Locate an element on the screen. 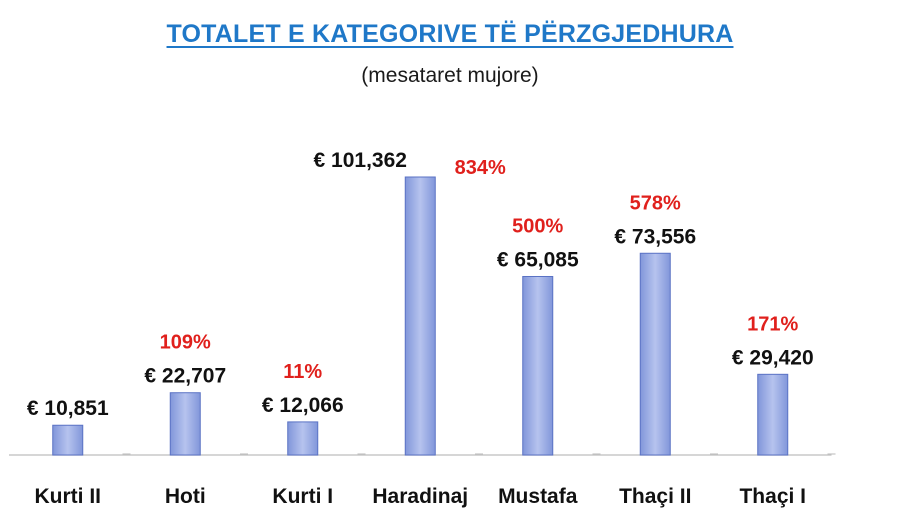  category-label: Haradinaj is located at coordinates (420, 496).